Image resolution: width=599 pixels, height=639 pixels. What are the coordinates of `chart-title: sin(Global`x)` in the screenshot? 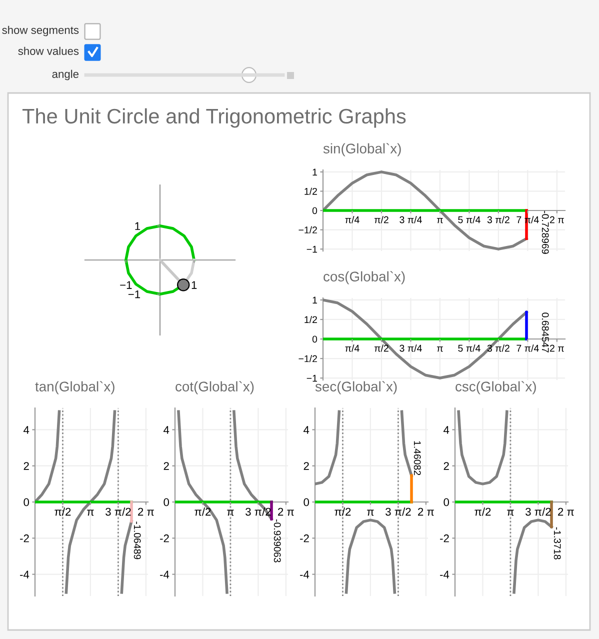 It's located at (362, 149).